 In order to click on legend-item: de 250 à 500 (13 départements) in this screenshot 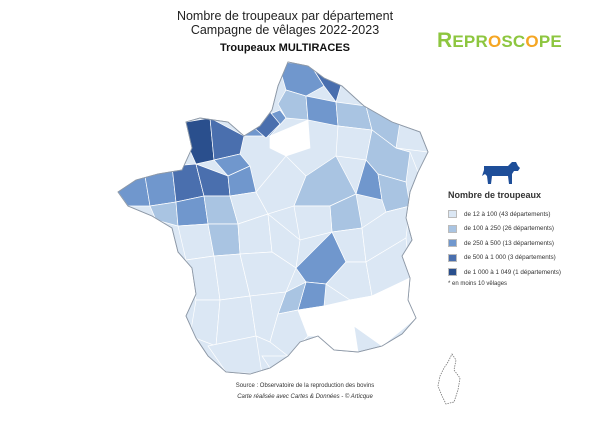, I will do `click(520, 243)`.